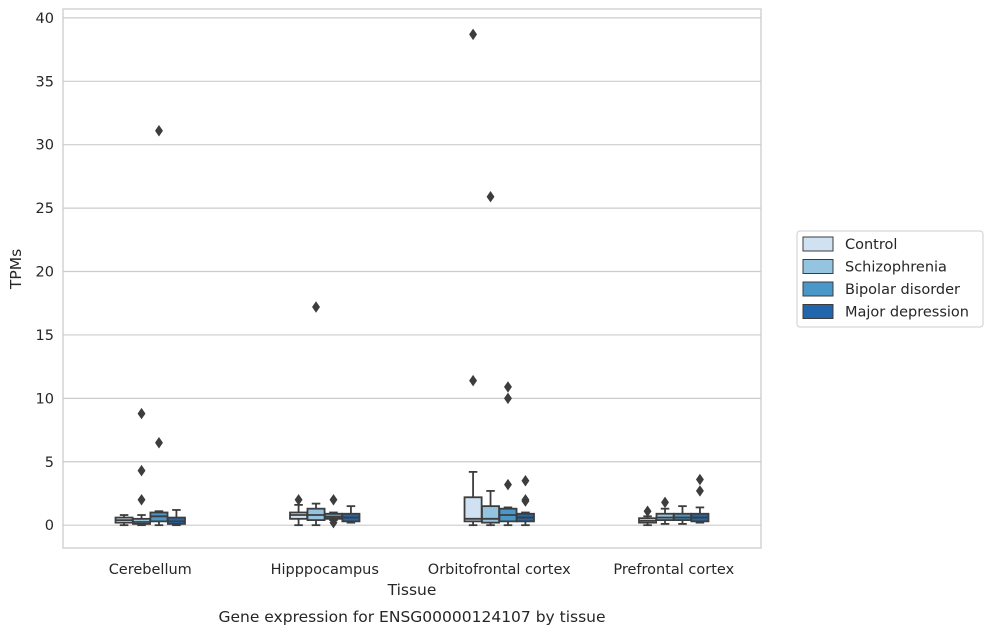  What do you see at coordinates (700, 515) in the screenshot?
I see `box-major-depression-prefrontal-cortex` at bounding box center [700, 515].